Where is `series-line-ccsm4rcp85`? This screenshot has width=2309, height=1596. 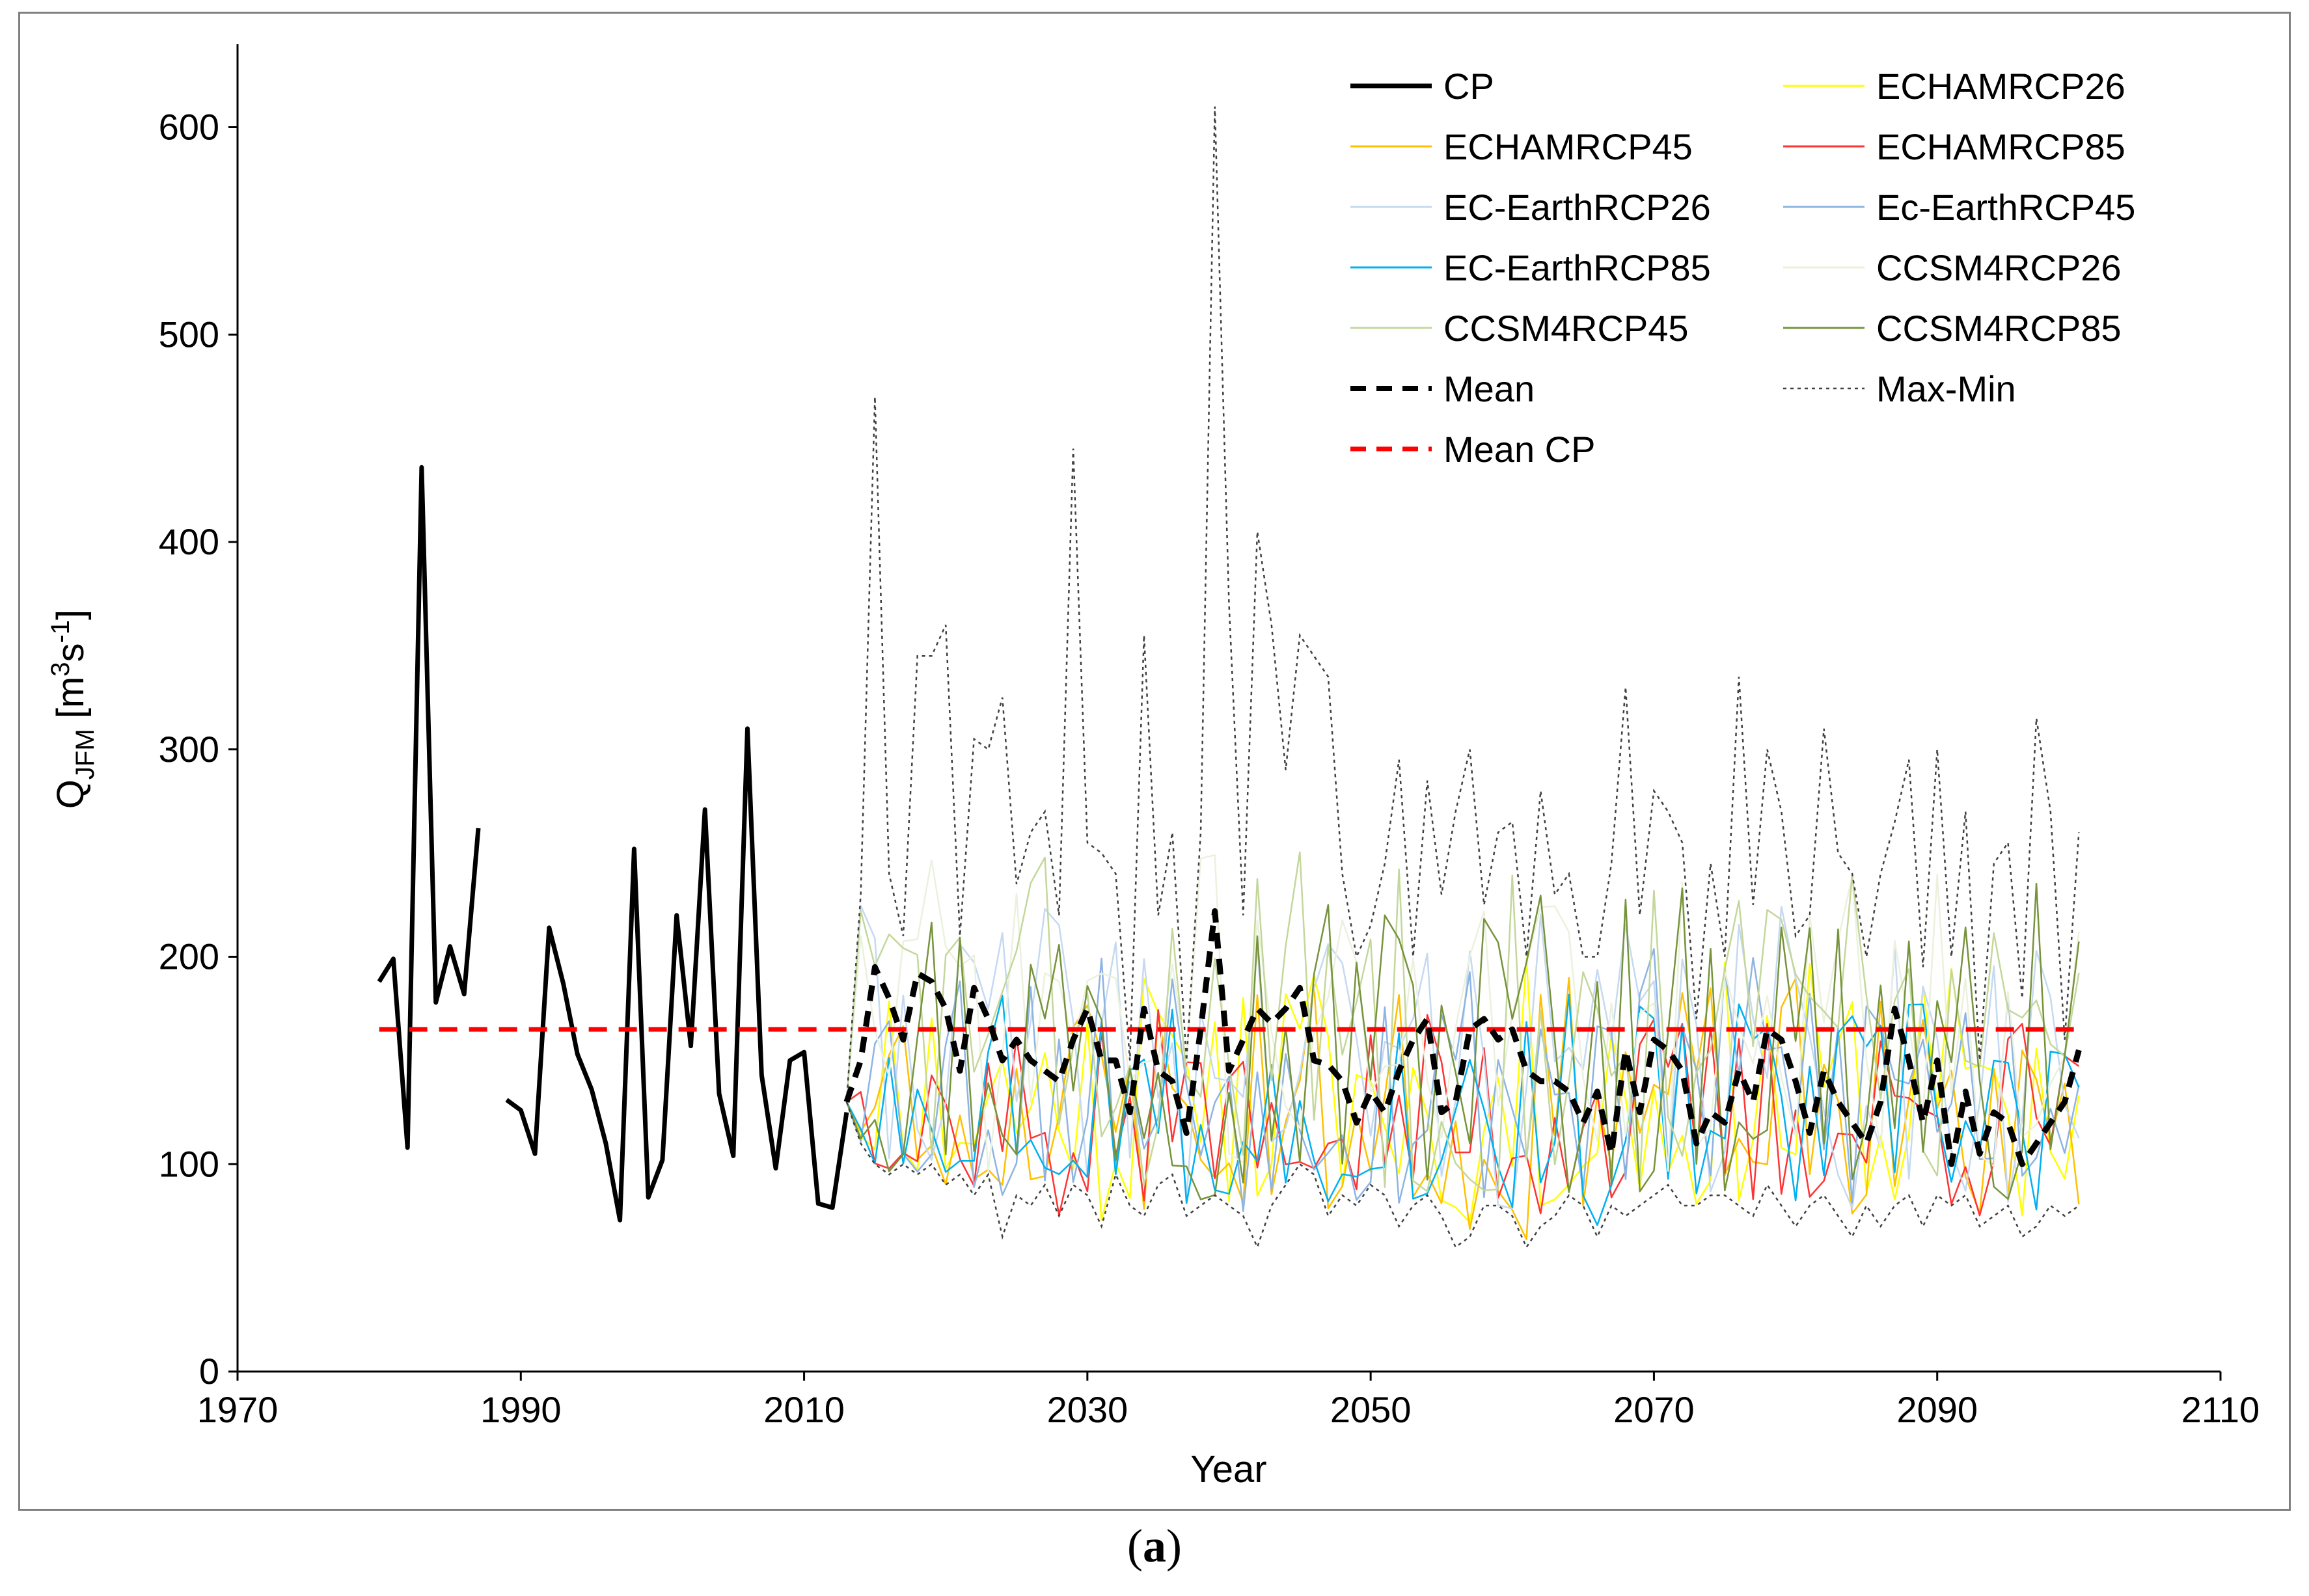
series-line-ccsm4rcp85 is located at coordinates (1462, 1041).